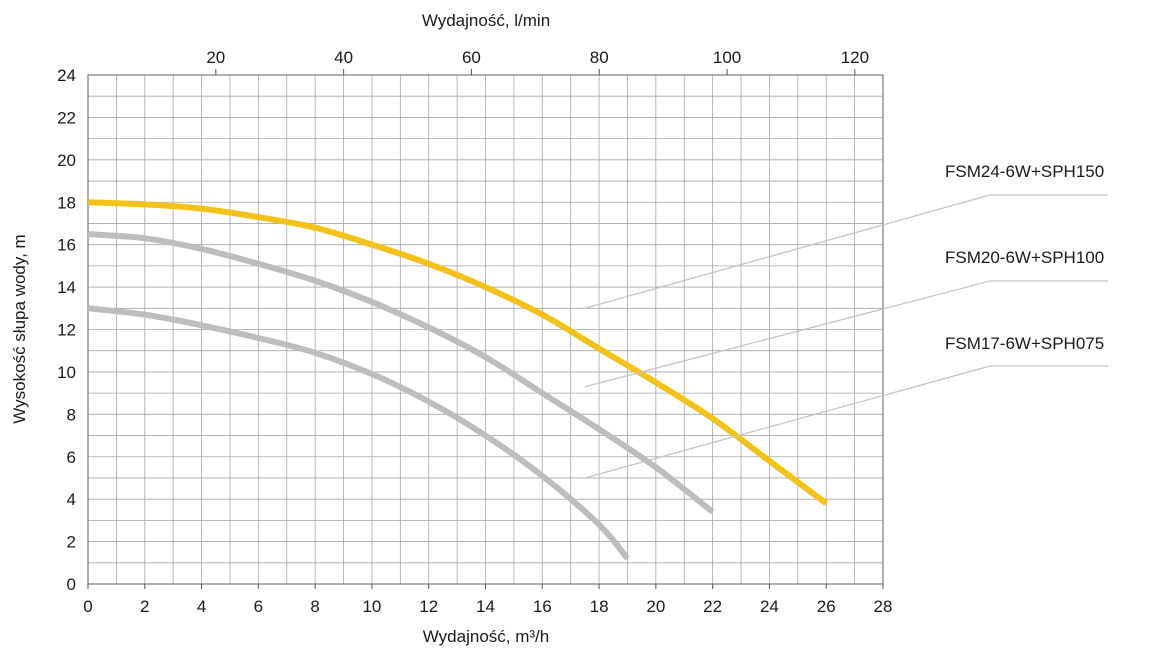 This screenshot has height=648, width=1161. I want to click on x-tick-label: 22, so click(712, 606).